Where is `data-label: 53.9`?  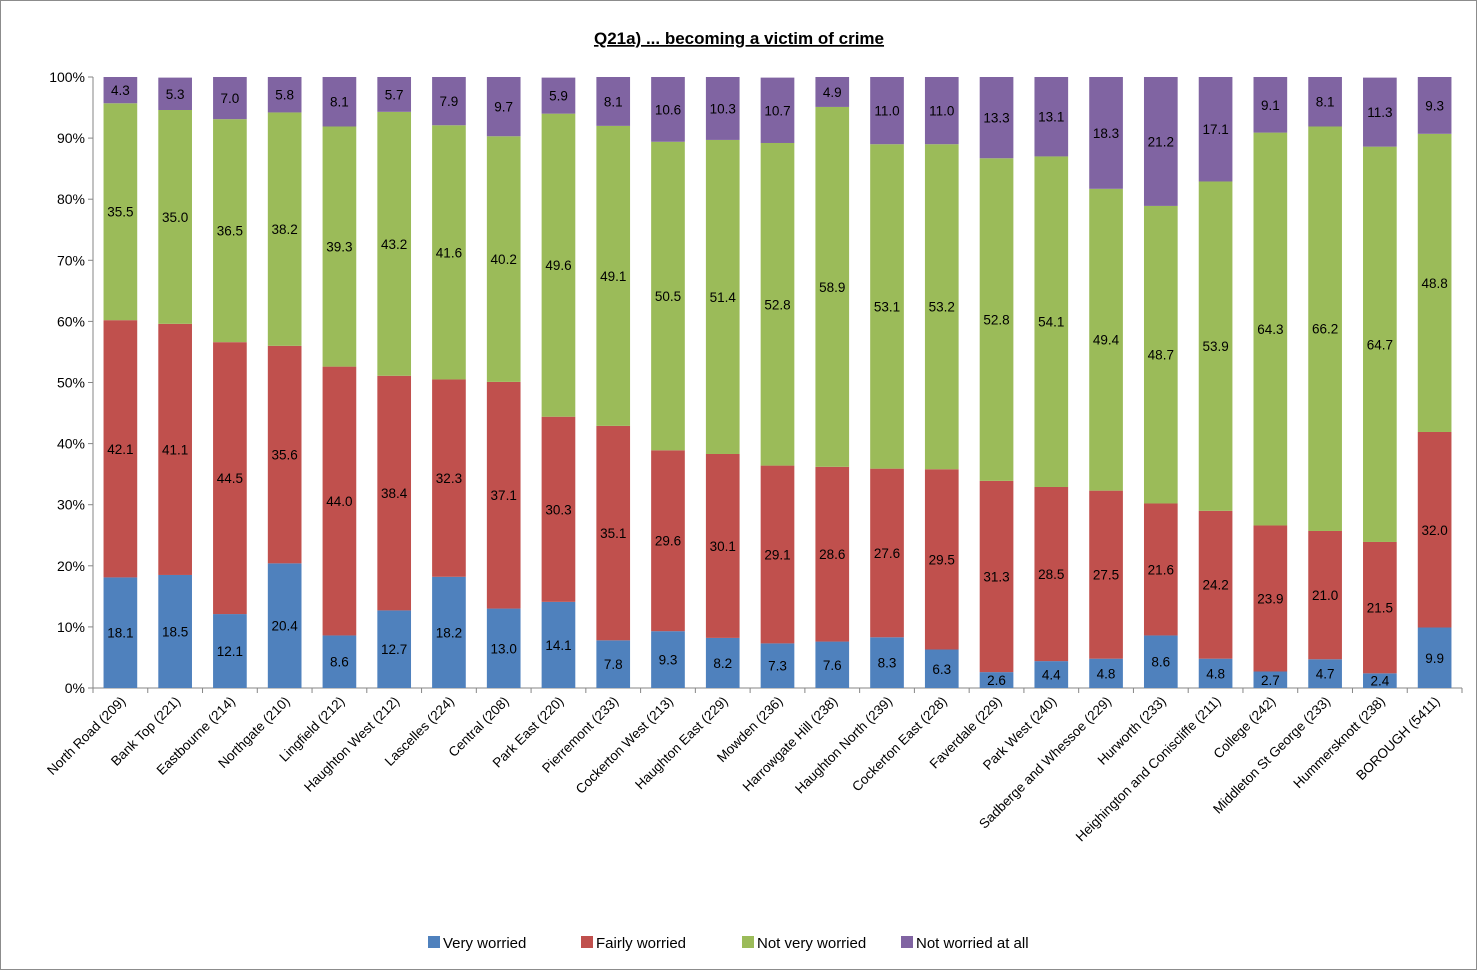
data-label: 53.9 is located at coordinates (1215, 346).